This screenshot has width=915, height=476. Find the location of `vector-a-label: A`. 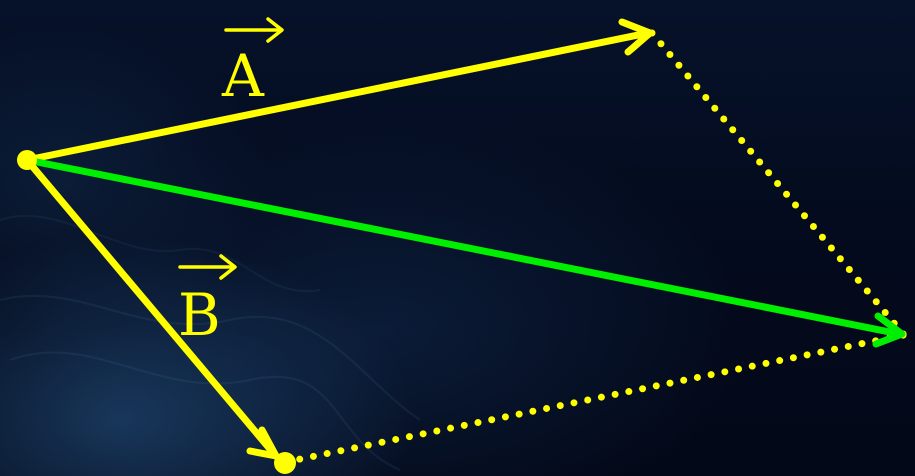

vector-a-label: A is located at coordinates (243, 76).